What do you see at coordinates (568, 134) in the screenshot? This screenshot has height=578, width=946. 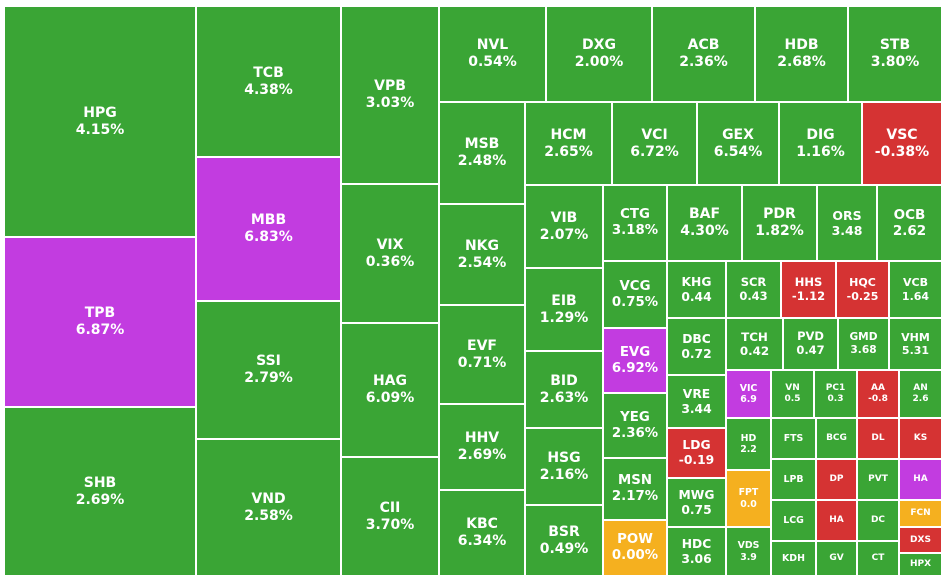 I see `tile-symbol: HCM` at bounding box center [568, 134].